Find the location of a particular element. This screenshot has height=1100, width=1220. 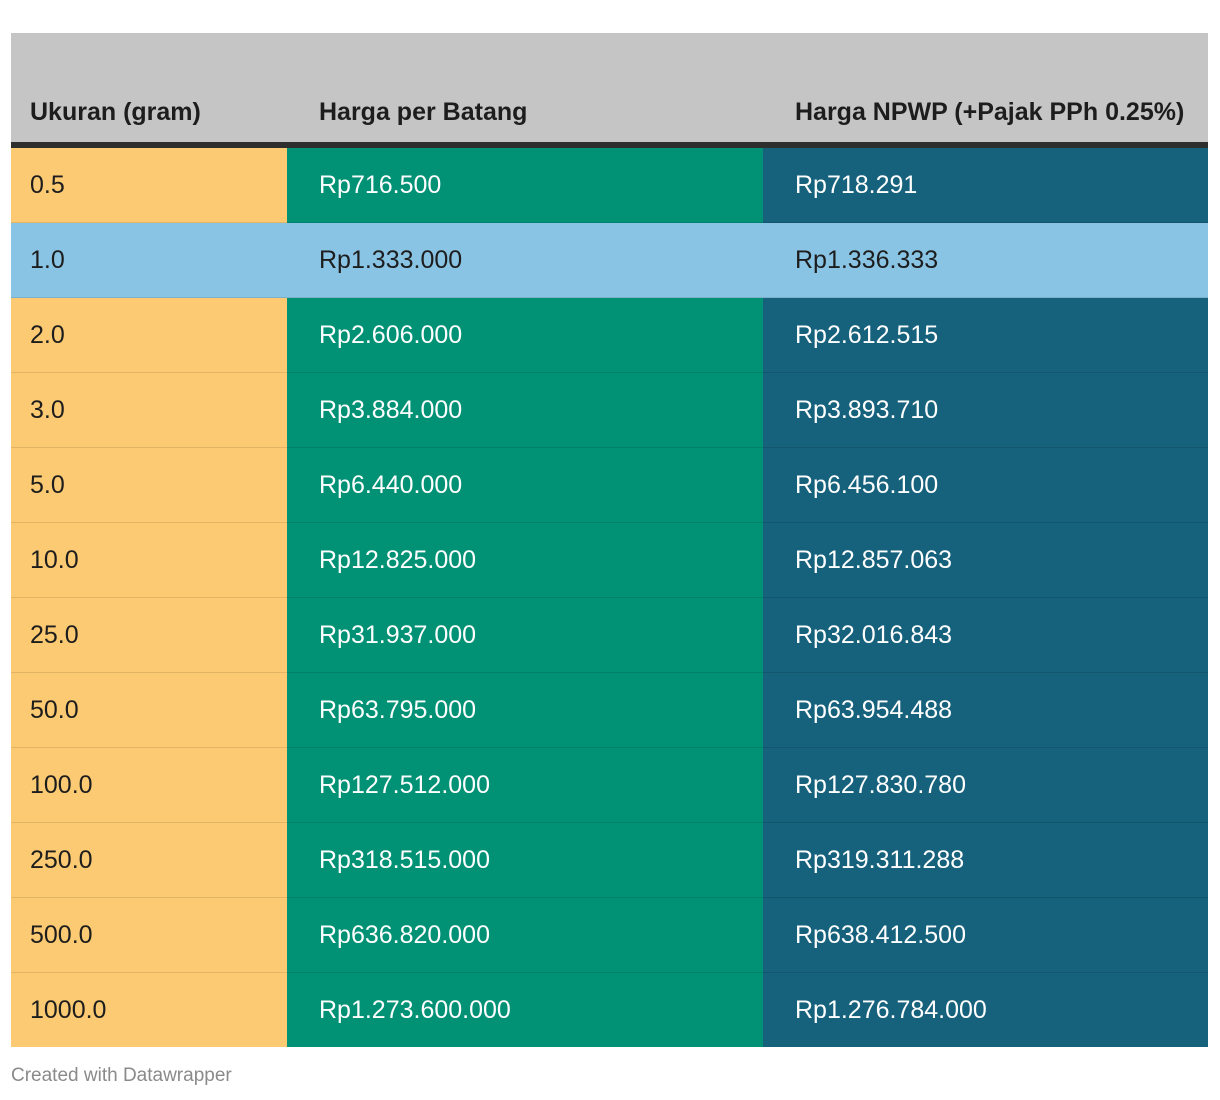

cell-ukuran: 25.0 is located at coordinates (149, 635).